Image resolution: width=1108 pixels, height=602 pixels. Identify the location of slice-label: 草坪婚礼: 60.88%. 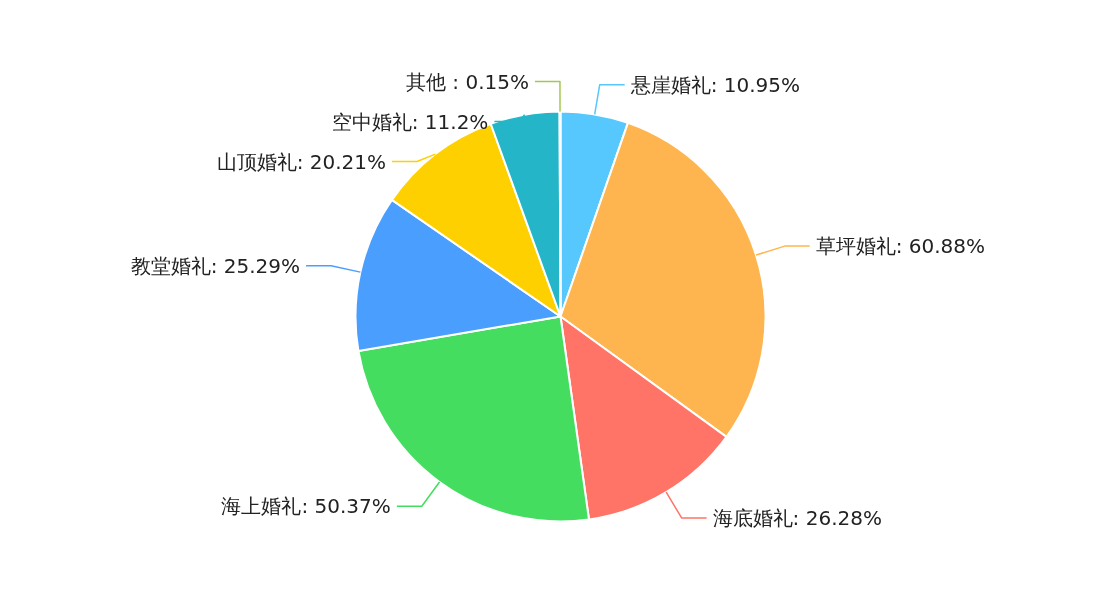
(900, 246).